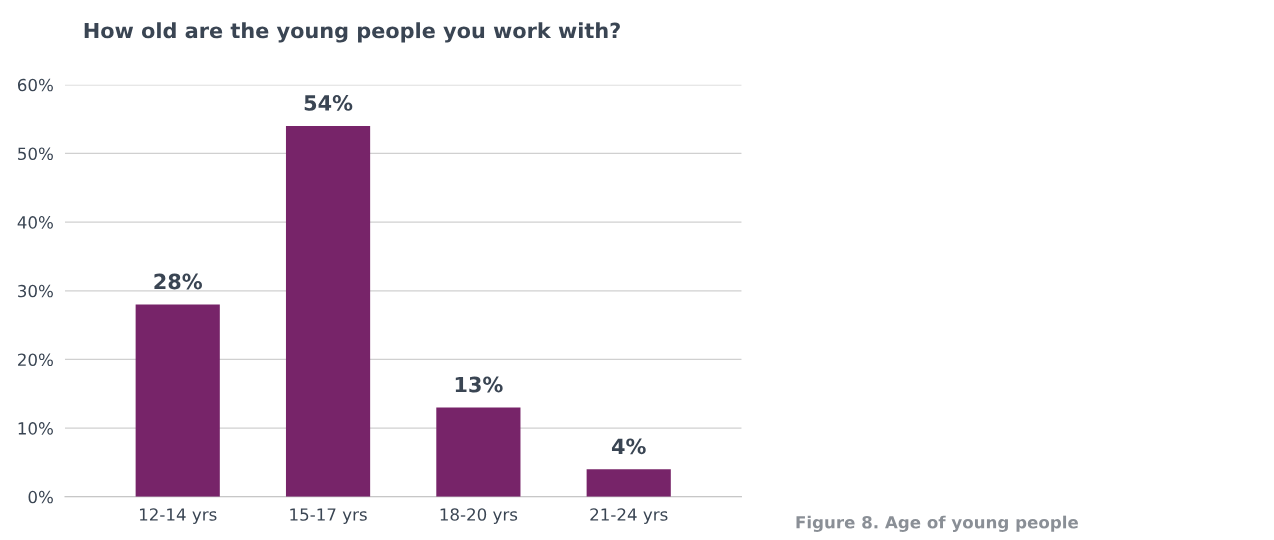 This screenshot has width=1274, height=540. What do you see at coordinates (628, 446) in the screenshot?
I see `data-label: 4%` at bounding box center [628, 446].